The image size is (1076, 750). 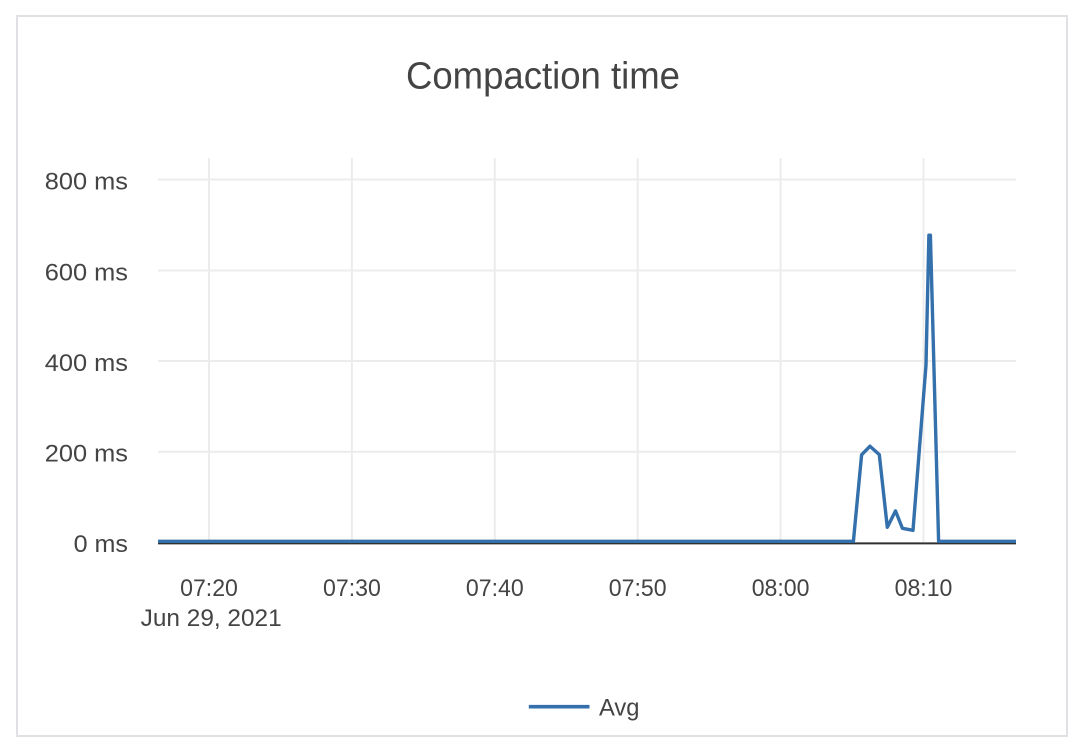 I want to click on svg-text: 200 ms, so click(x=86, y=454).